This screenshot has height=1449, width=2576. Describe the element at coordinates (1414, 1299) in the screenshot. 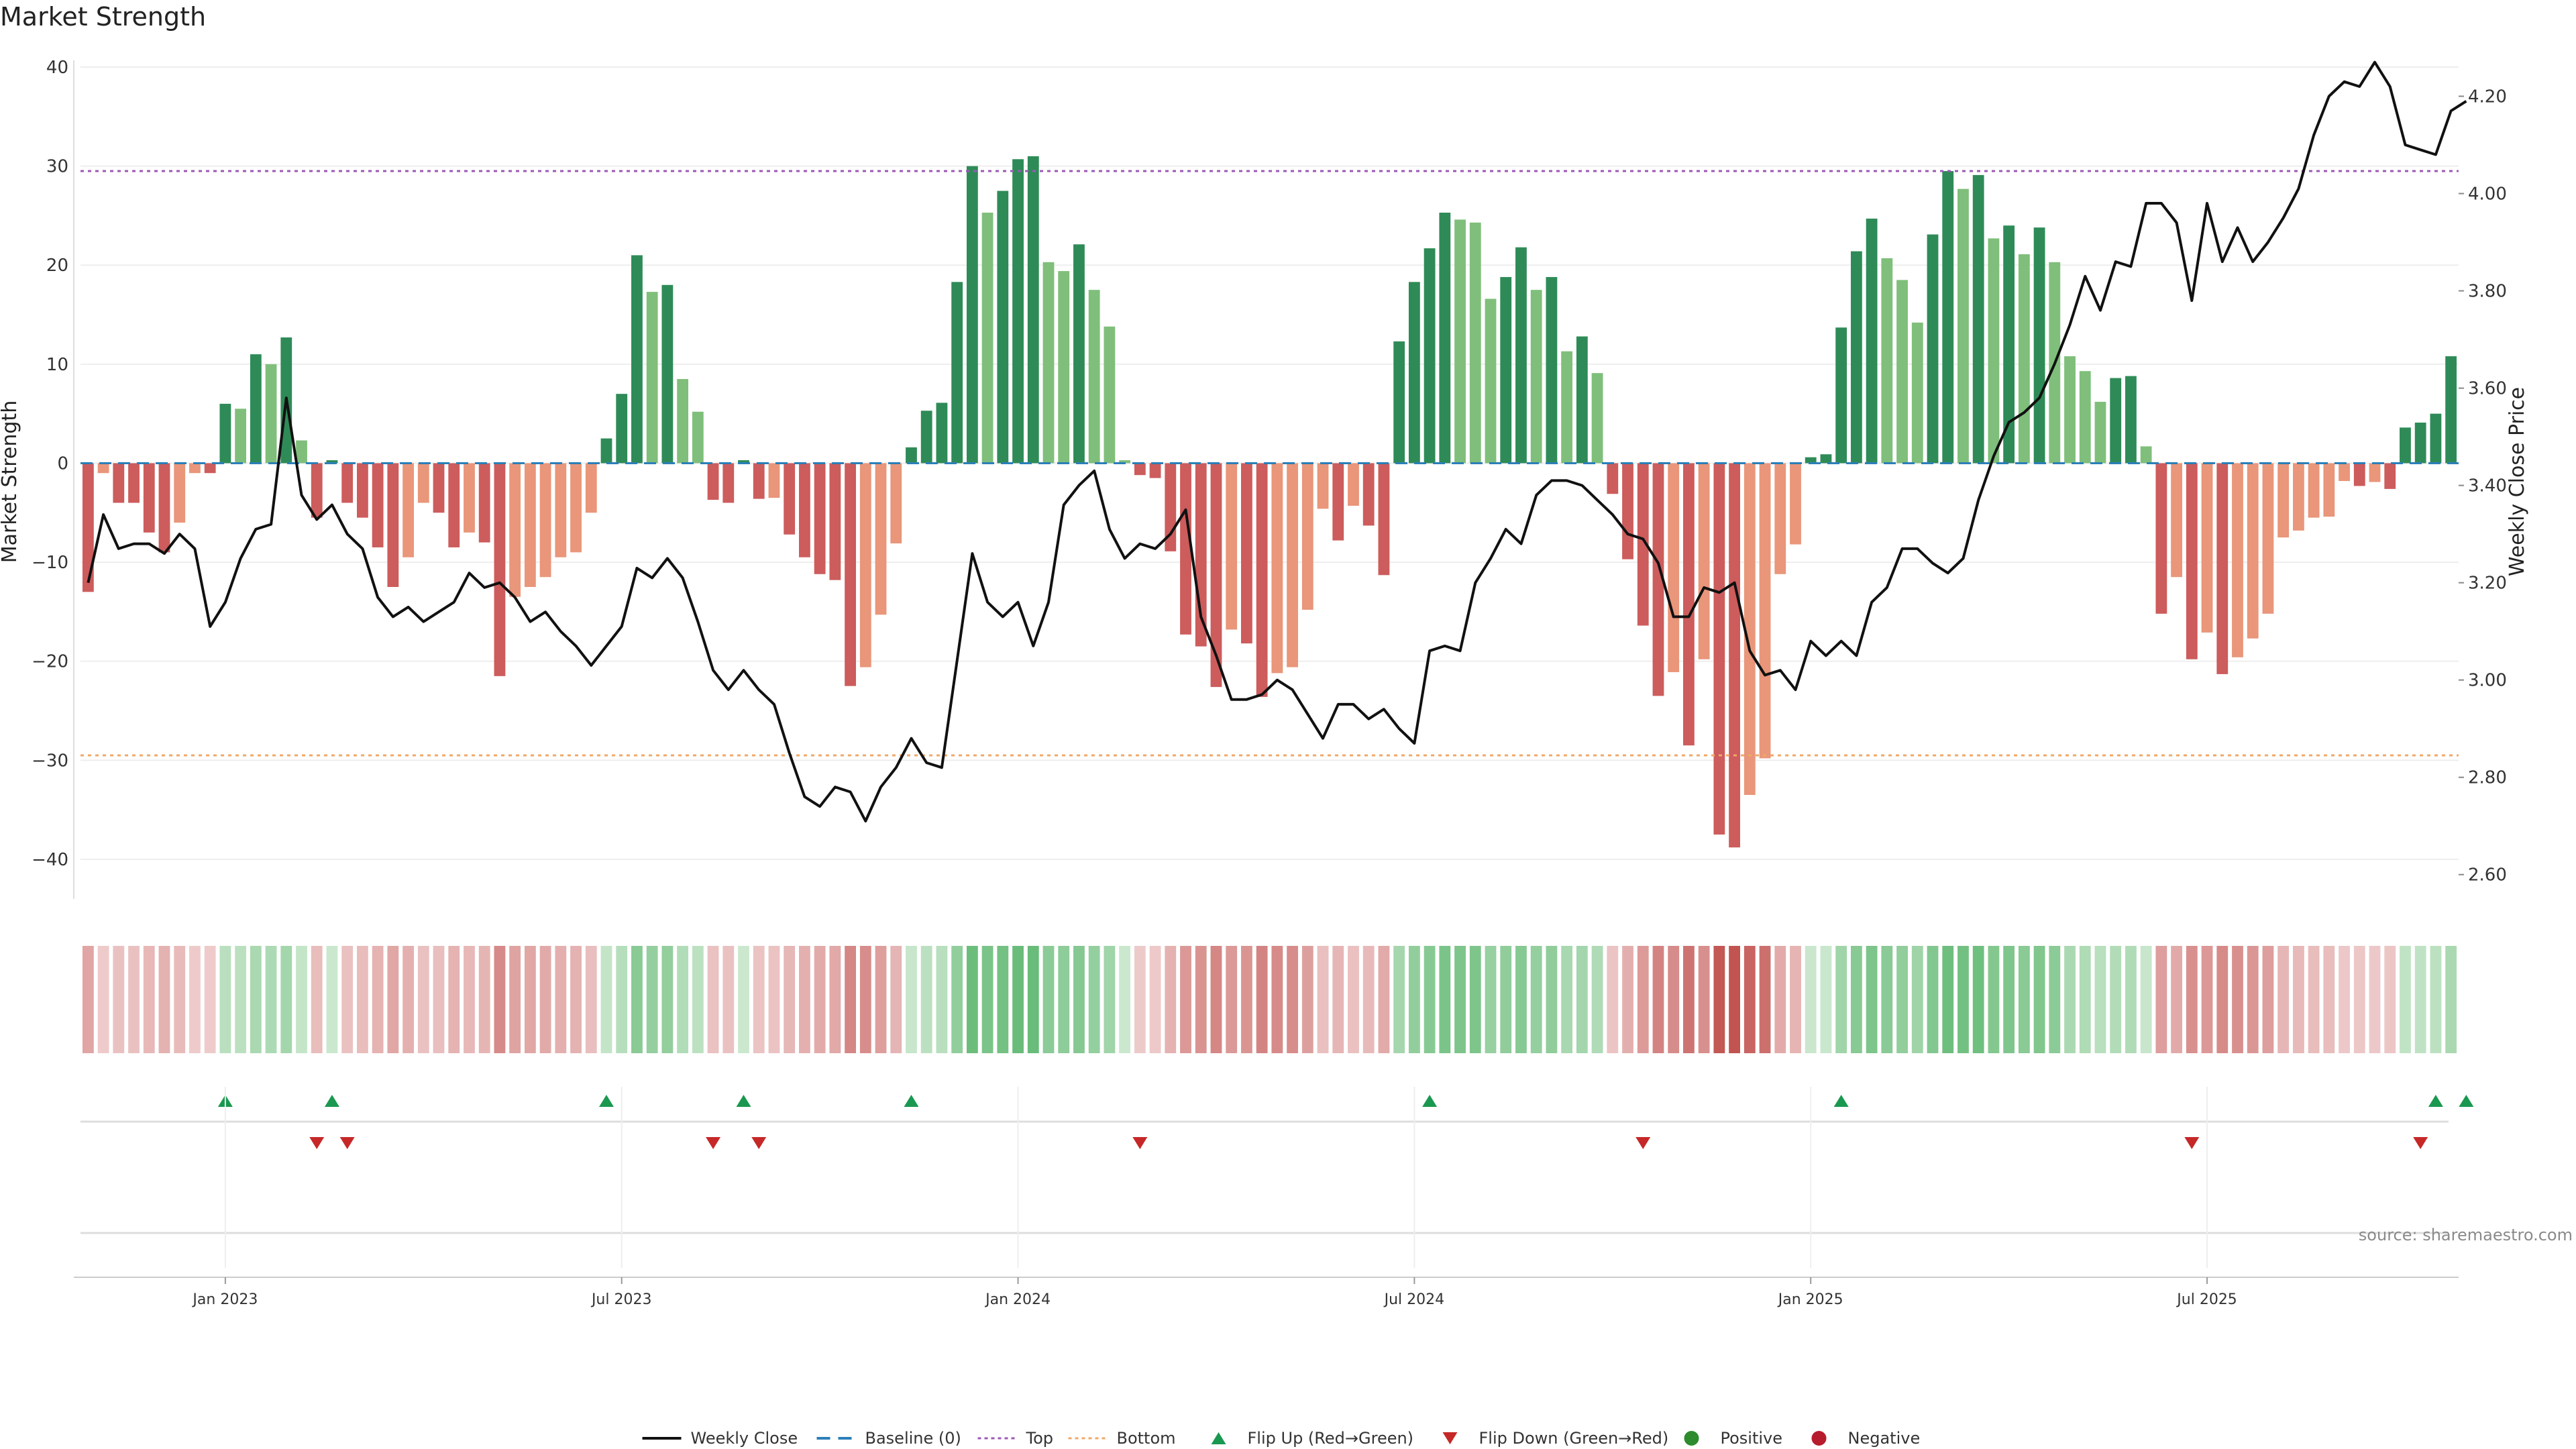

I see `x-tick-label: Jul 2024` at that location.